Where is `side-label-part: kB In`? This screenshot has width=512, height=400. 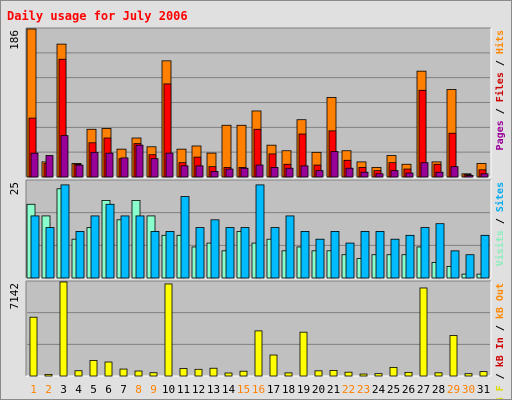
side-label-part: kB In is located at coordinates (500, 352).